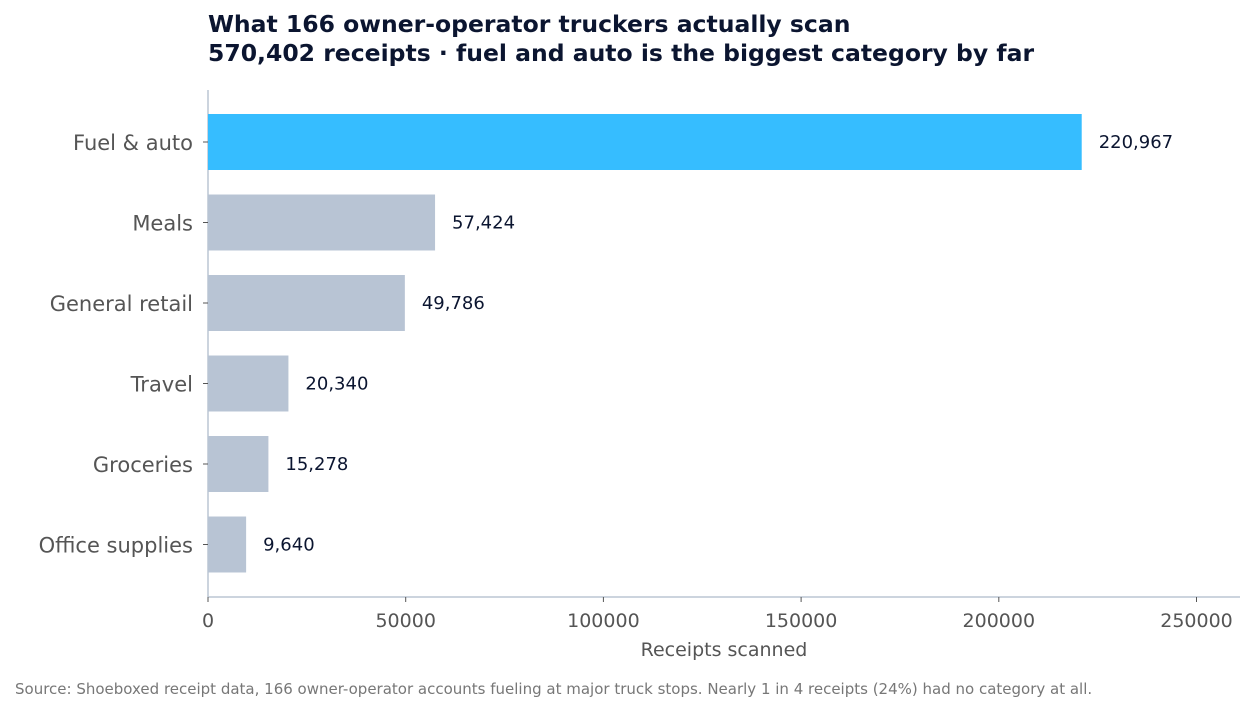  What do you see at coordinates (801, 621) in the screenshot?
I see `x-tick-label: 150000` at bounding box center [801, 621].